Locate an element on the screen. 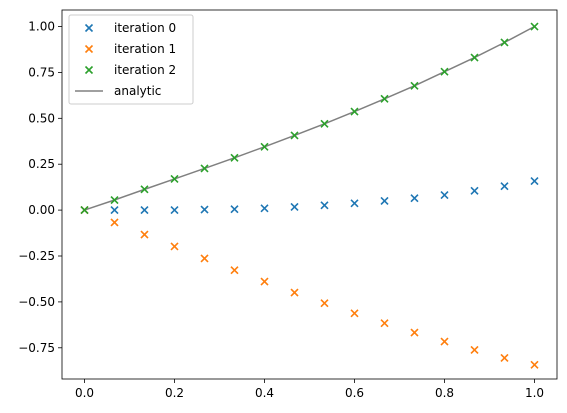  legend-item: iteration 2 is located at coordinates (130, 70).